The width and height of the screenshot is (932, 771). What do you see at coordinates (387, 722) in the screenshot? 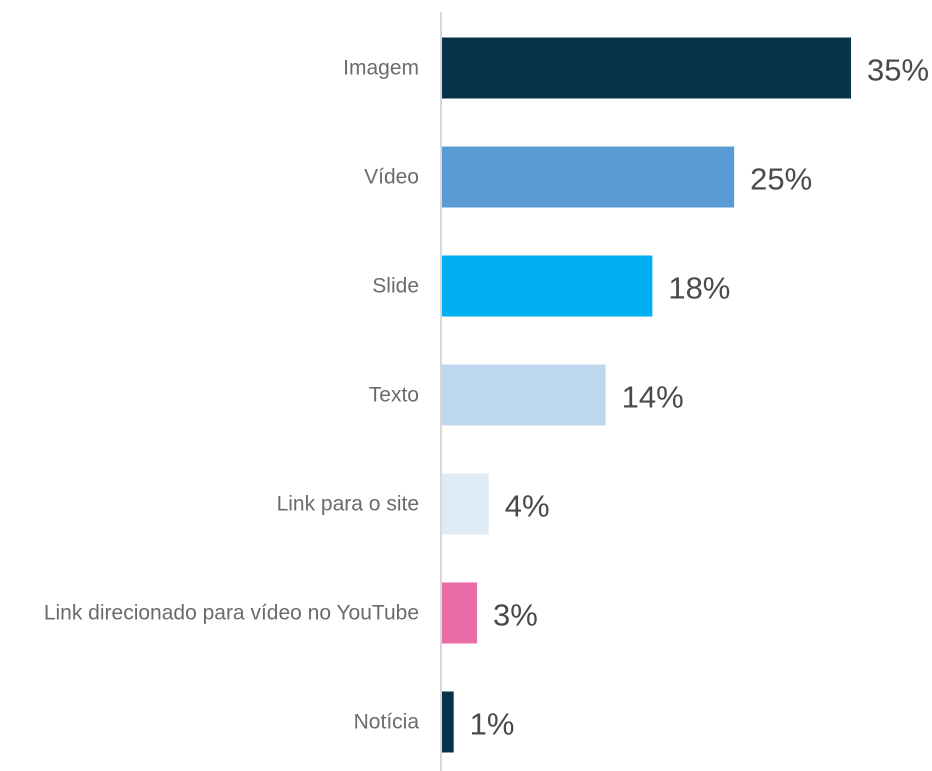
I see `category-label: Notícia` at bounding box center [387, 722].